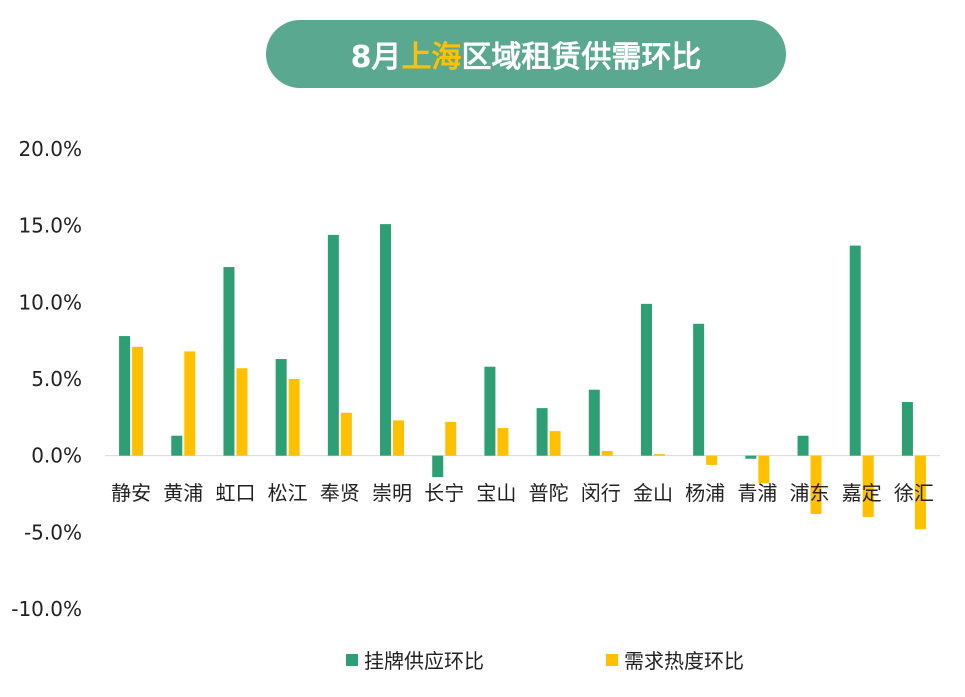 Image resolution: width=965 pixels, height=697 pixels. I want to click on x-category-label: 青浦, so click(757, 493).